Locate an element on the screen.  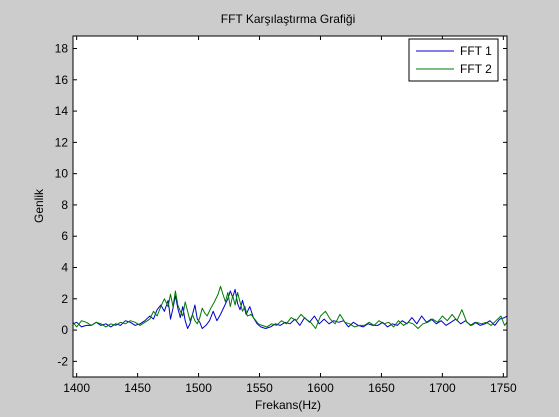
y-tick-label: -2 is located at coordinates (62, 361).